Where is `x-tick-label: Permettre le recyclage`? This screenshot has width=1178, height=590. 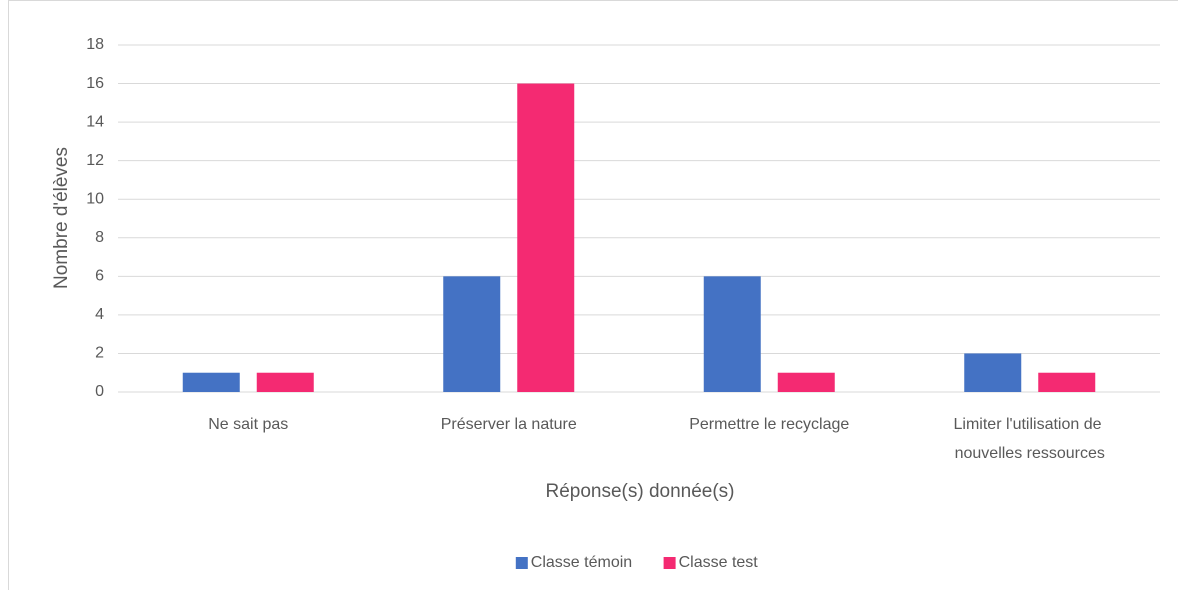
x-tick-label: Permettre le recyclage is located at coordinates (769, 424).